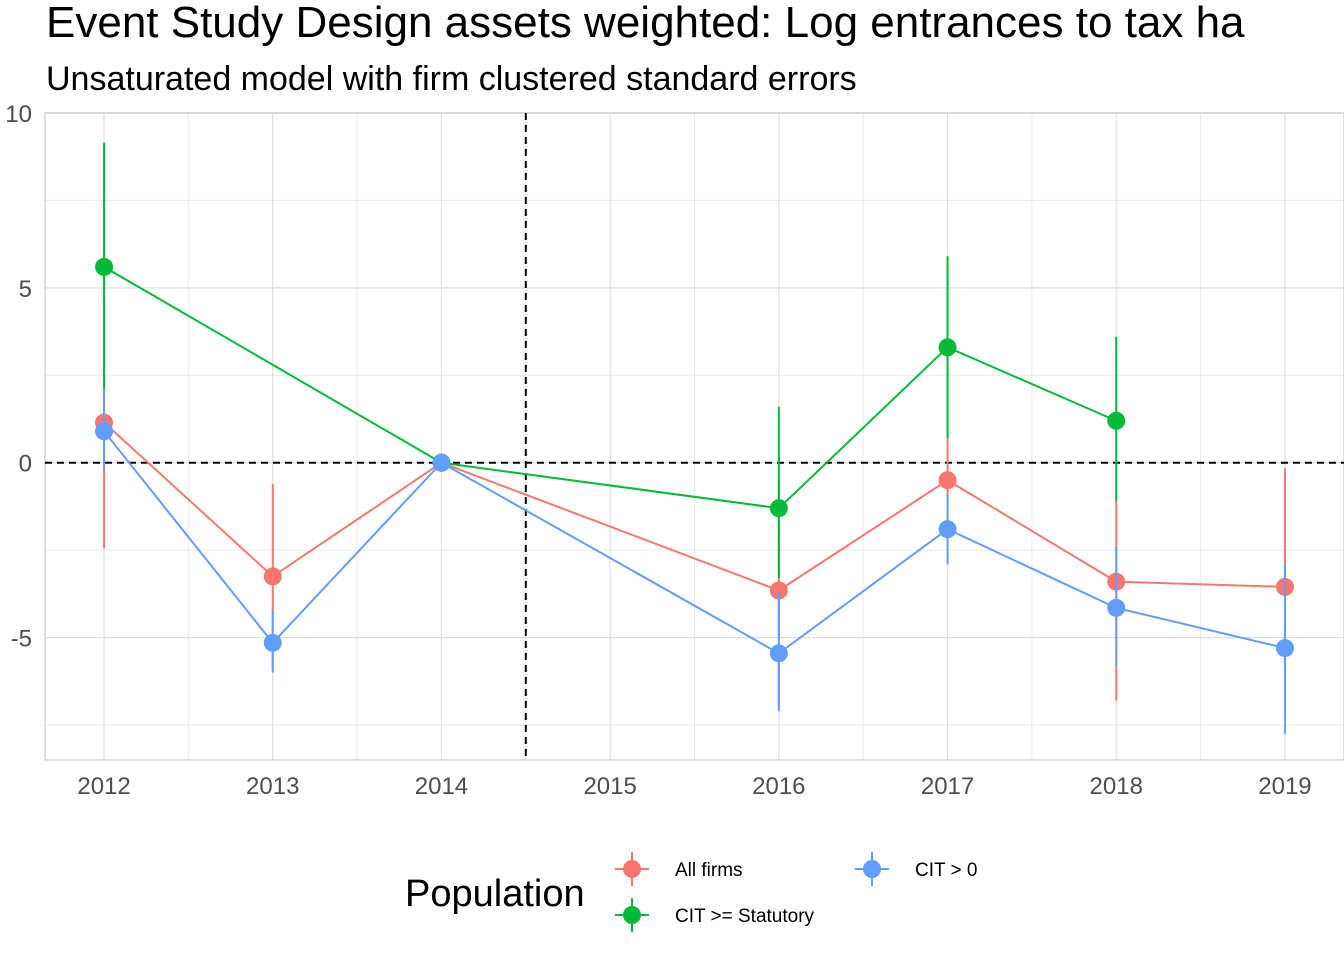 Image resolution: width=1344 pixels, height=960 pixels. What do you see at coordinates (778, 786) in the screenshot?
I see `x-tick-label: 2016` at bounding box center [778, 786].